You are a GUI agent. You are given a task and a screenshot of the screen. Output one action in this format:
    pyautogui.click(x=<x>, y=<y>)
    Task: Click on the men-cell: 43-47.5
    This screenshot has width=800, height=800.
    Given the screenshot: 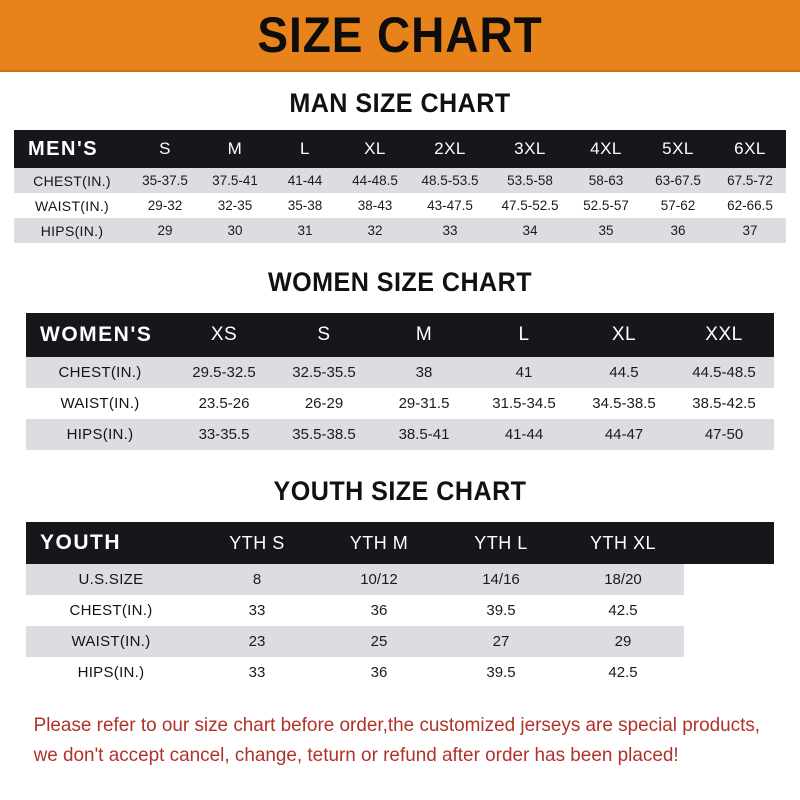 What is the action you would take?
    pyautogui.click(x=450, y=205)
    